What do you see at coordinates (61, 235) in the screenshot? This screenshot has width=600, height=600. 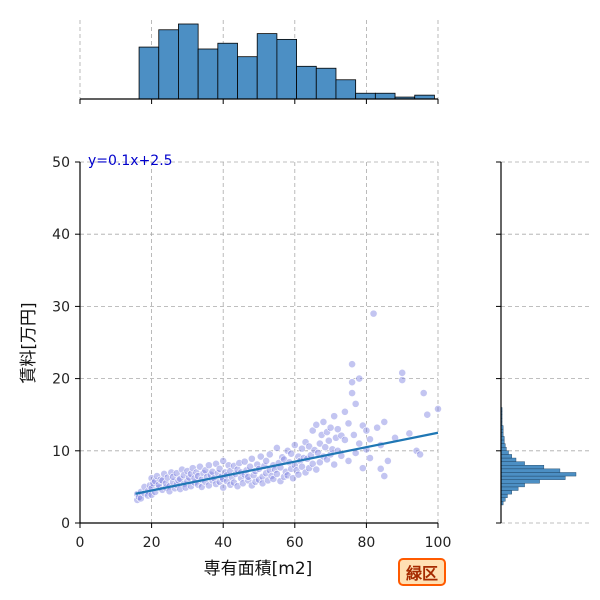 I see `y-tick-label: 40` at bounding box center [61, 235].